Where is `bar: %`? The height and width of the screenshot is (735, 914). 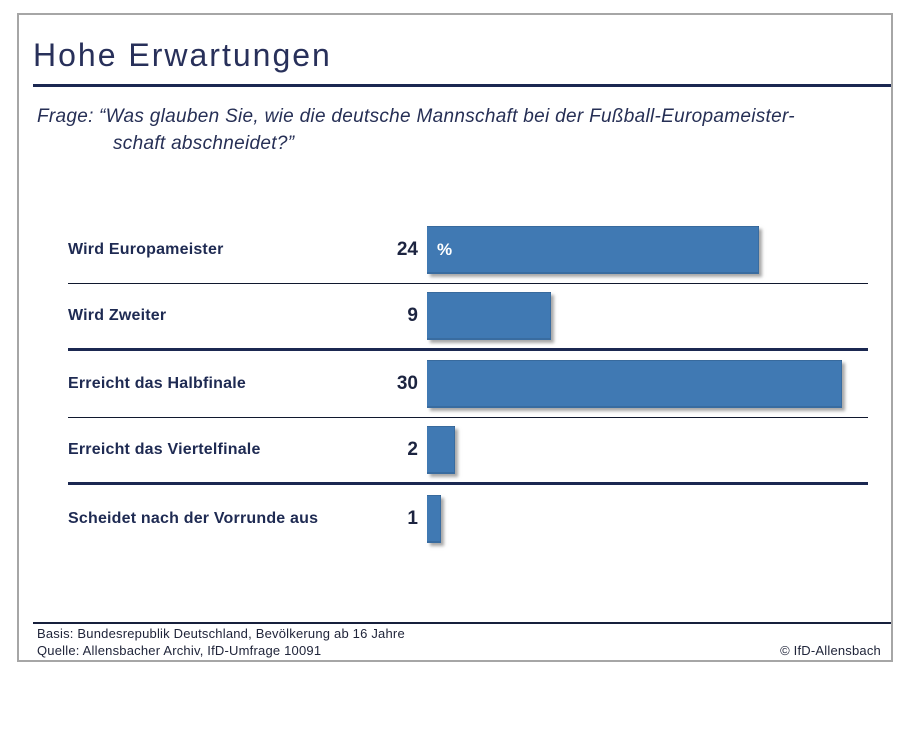 bar: % is located at coordinates (593, 250).